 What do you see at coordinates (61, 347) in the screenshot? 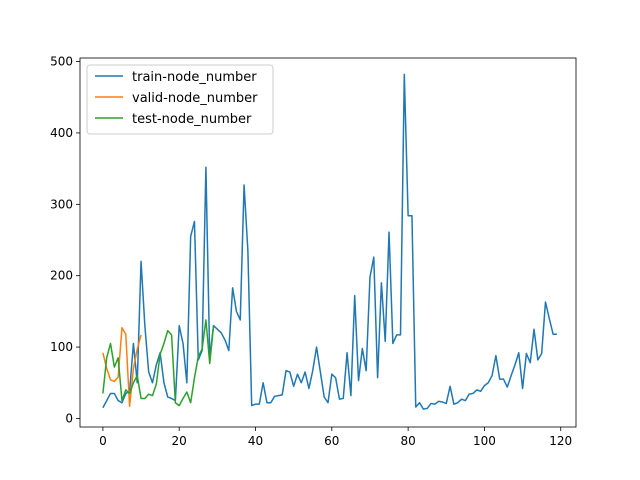
I see `y-tick-label: 100` at bounding box center [61, 347].